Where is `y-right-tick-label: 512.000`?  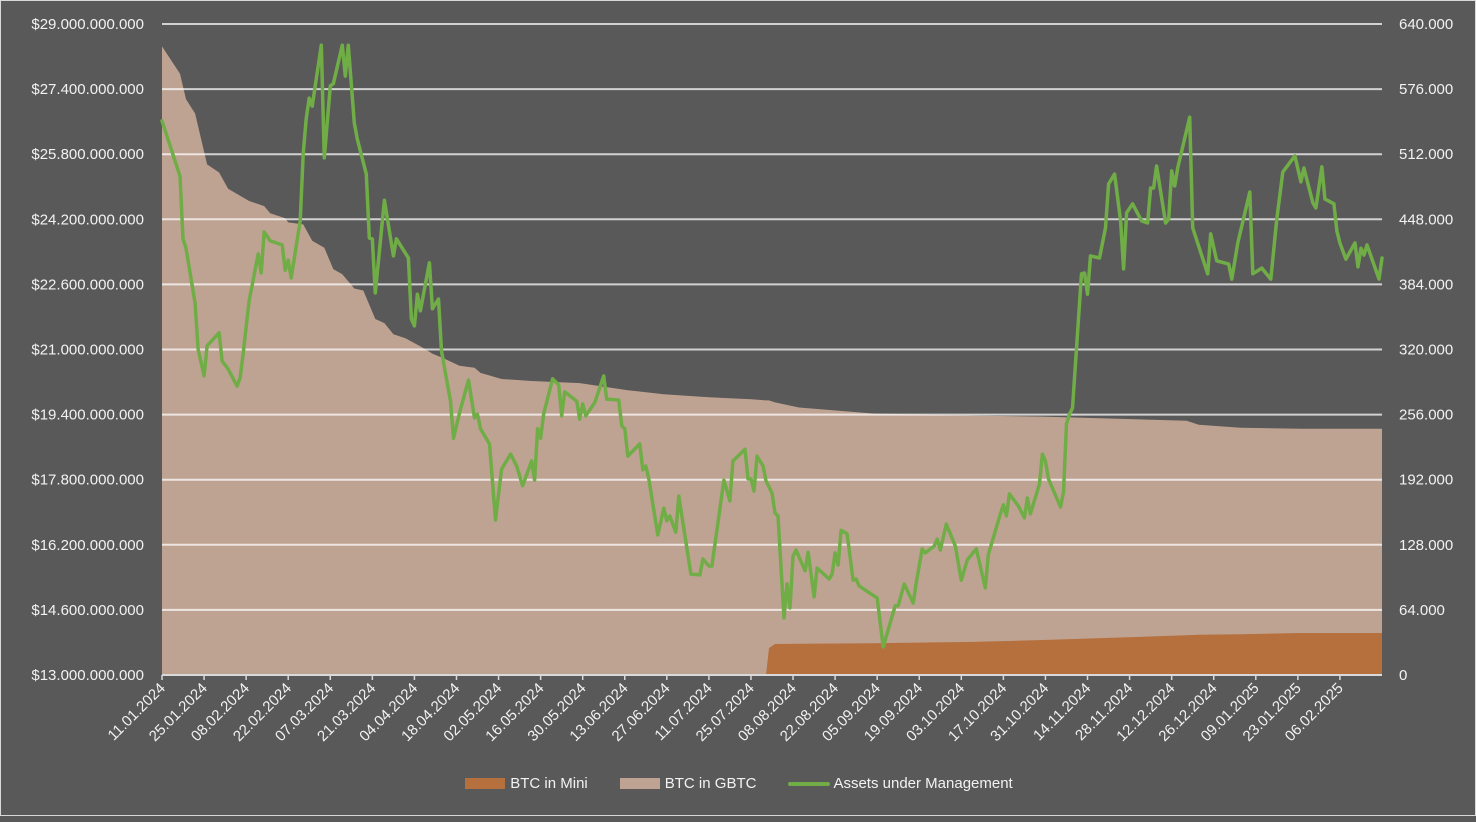 y-right-tick-label: 512.000 is located at coordinates (1426, 154).